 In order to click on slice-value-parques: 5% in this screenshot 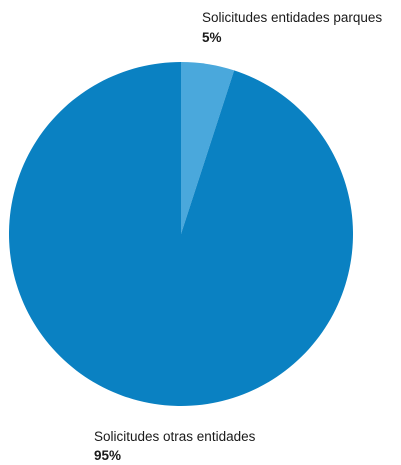, I will do `click(212, 37)`.